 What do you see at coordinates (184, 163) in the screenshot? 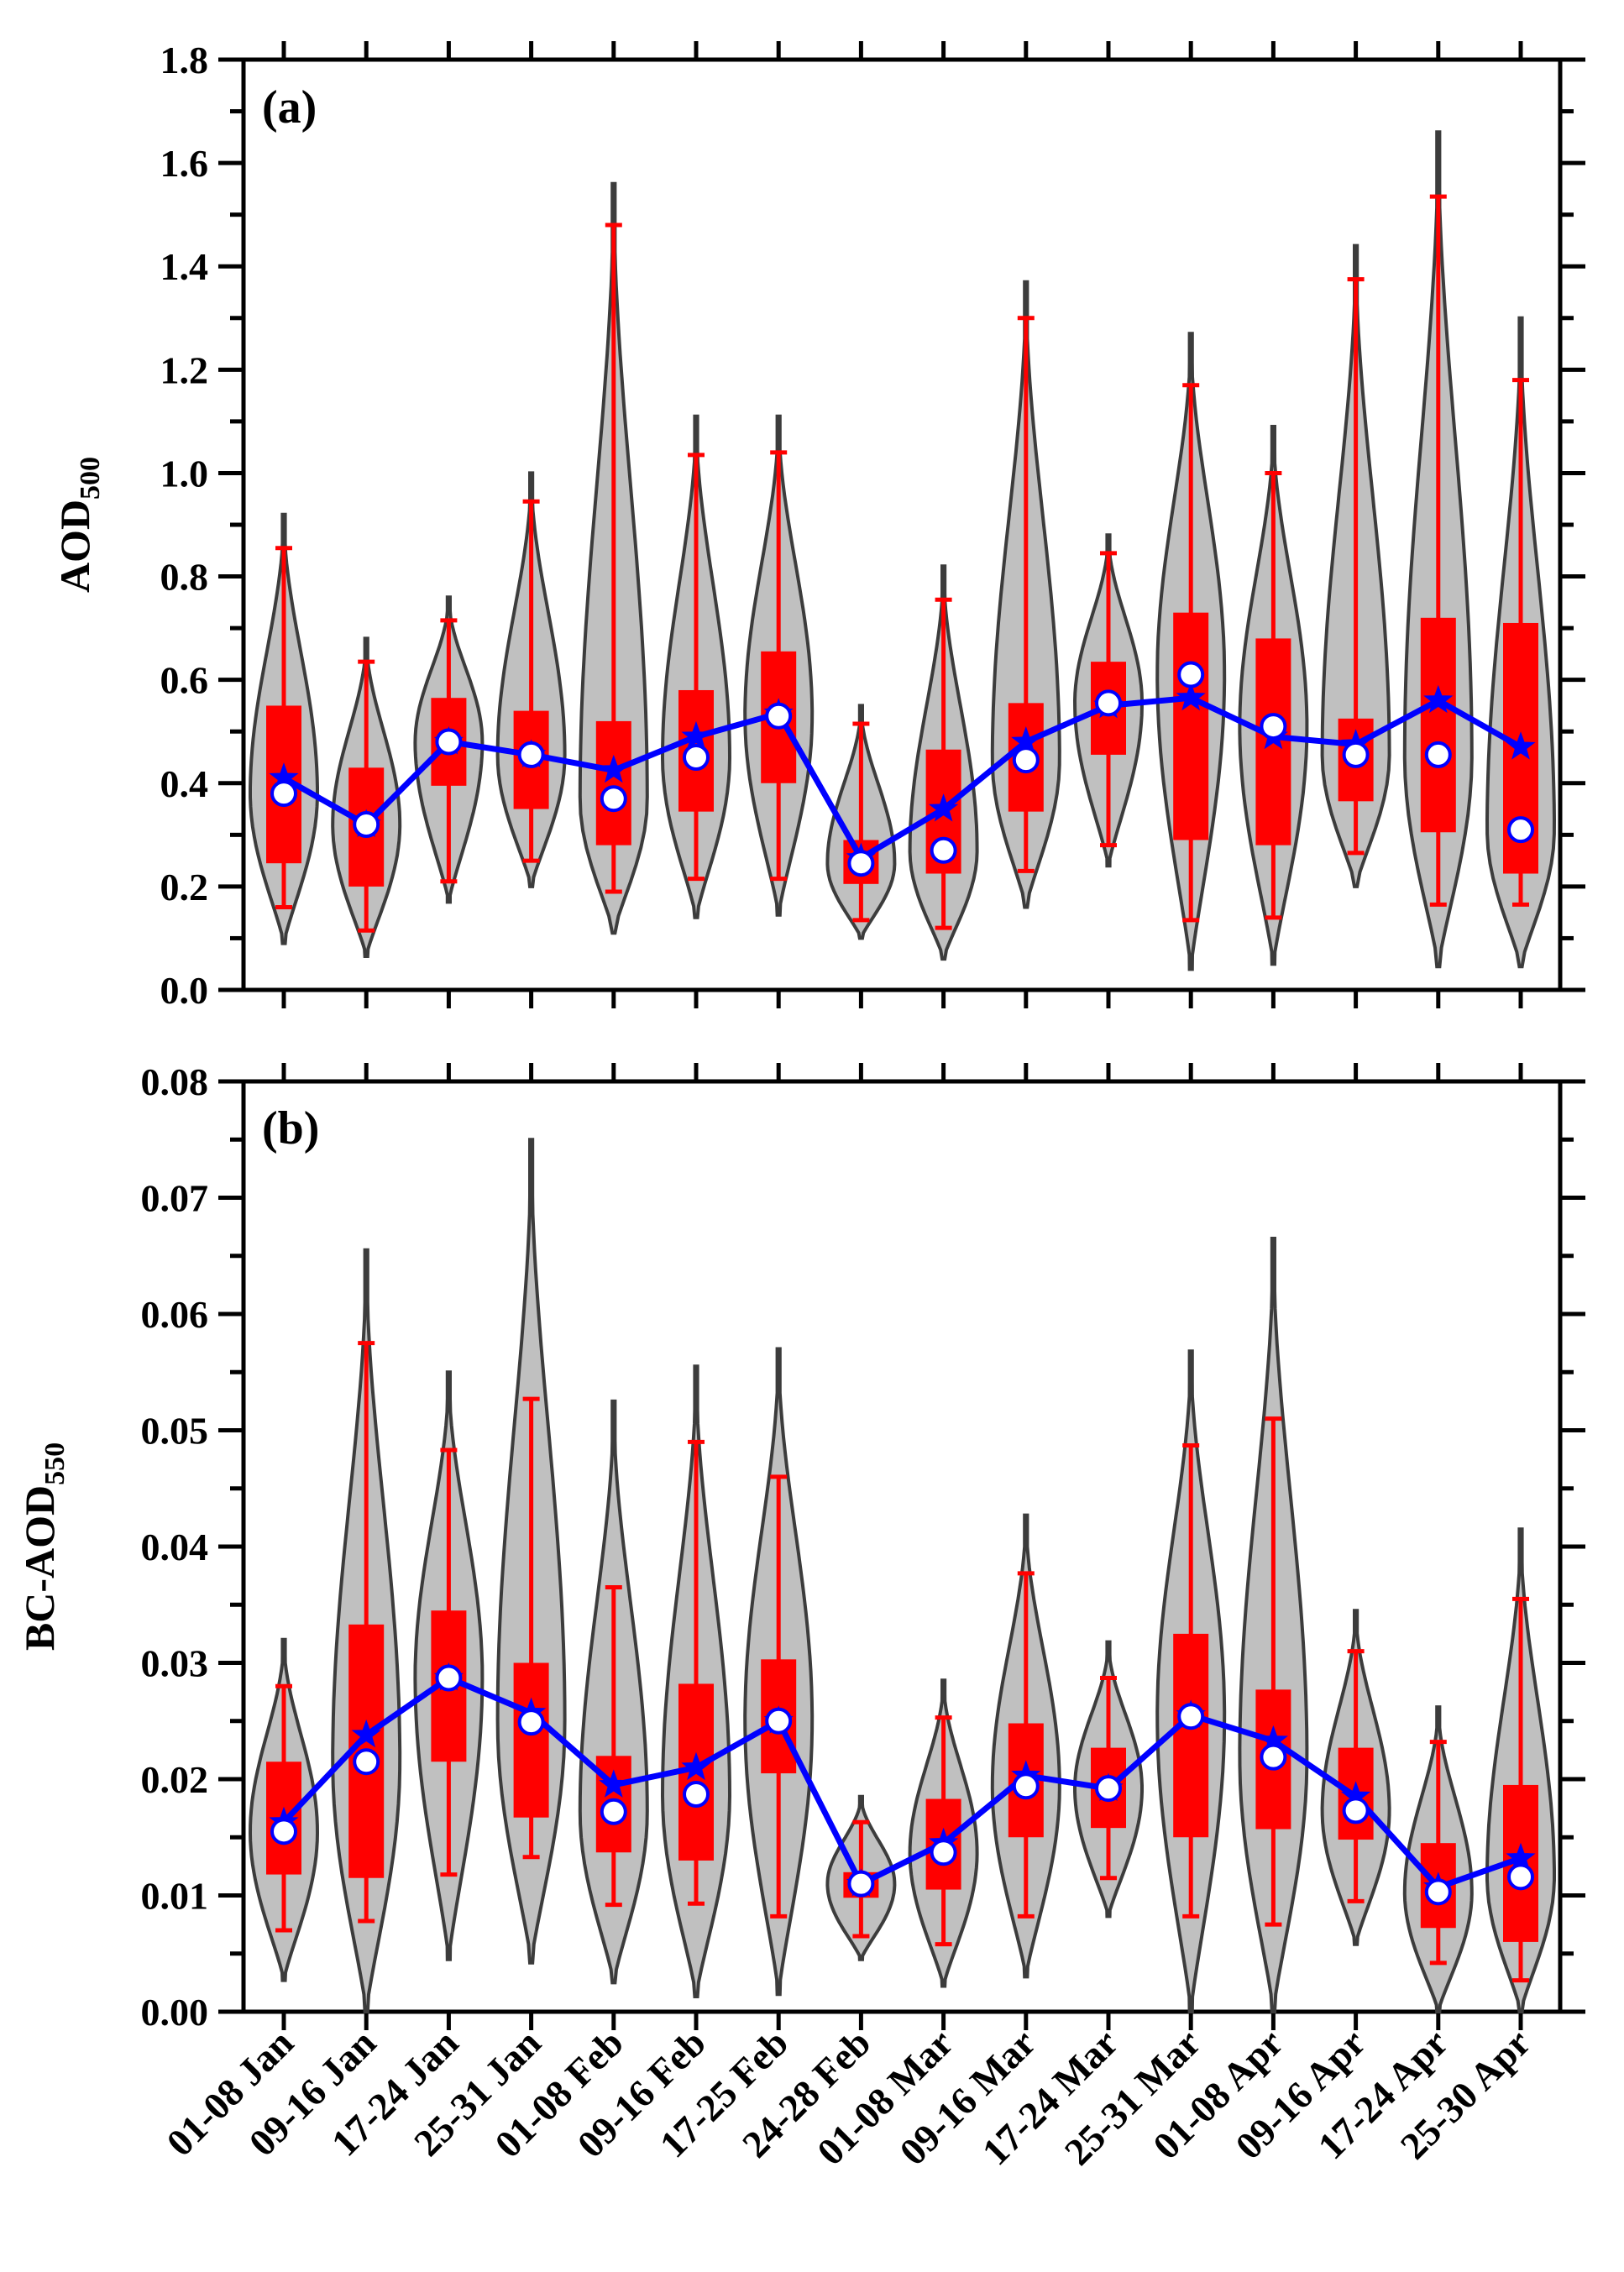
I see `panel-a-y-tick-label: 1.6` at bounding box center [184, 163].